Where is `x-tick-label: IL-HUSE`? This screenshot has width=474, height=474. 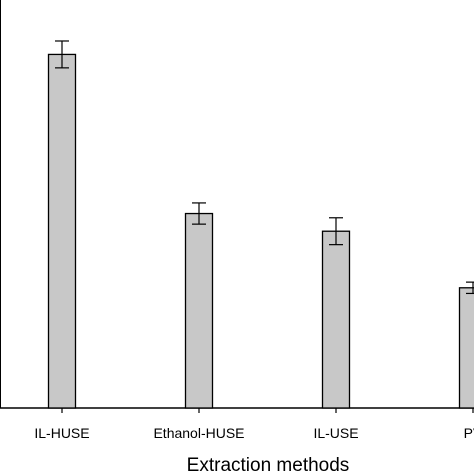
x-tick-label: IL-HUSE is located at coordinates (61, 433).